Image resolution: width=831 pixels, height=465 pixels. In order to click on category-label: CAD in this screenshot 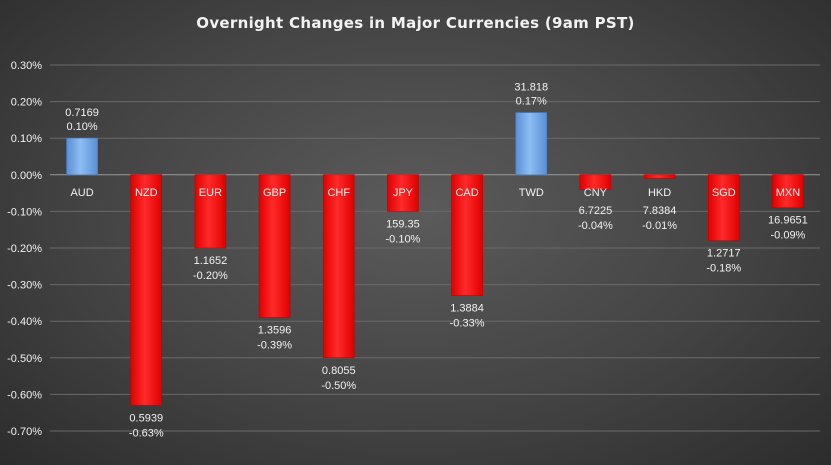, I will do `click(466, 193)`.